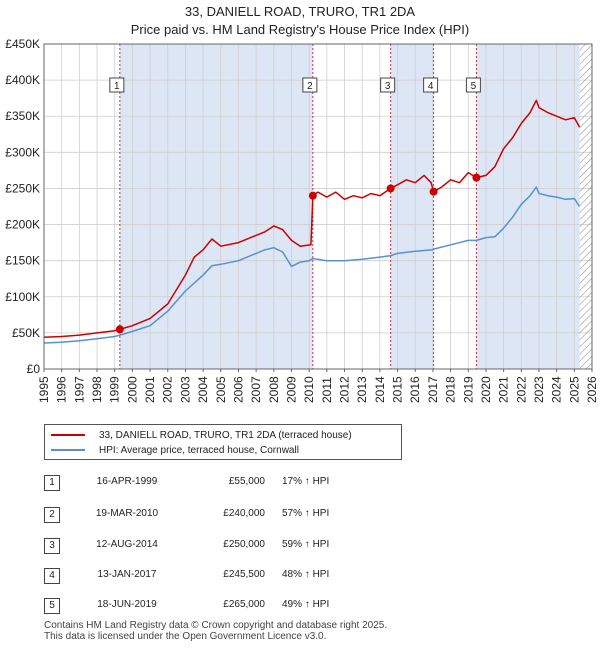  What do you see at coordinates (306, 544) in the screenshot?
I see `sale-hpi-change: 59% ↑ HPI` at bounding box center [306, 544].